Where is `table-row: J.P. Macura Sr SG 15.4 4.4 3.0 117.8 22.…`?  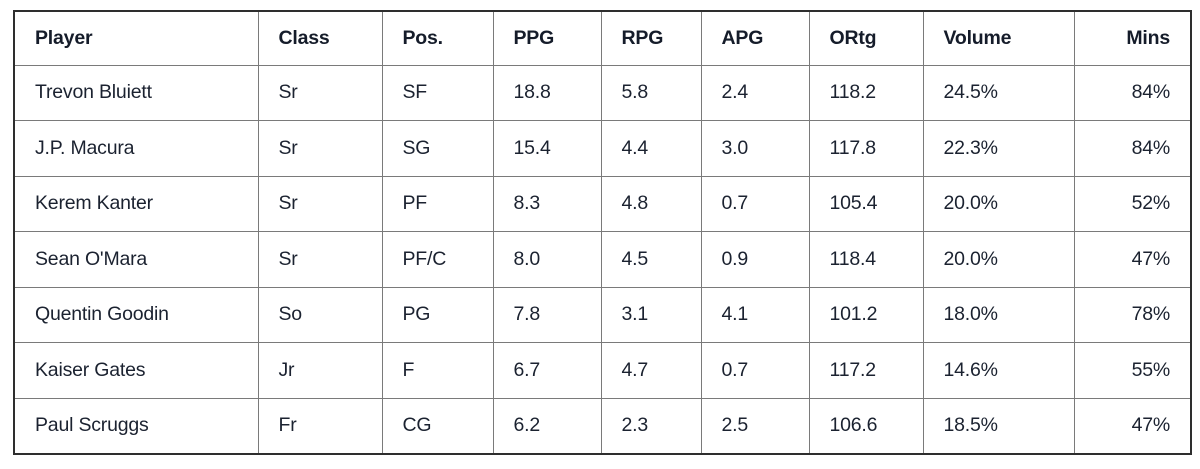
table-row: J.P. Macura Sr SG 15.4 4.4 3.0 117.8 22.… is located at coordinates (602, 148).